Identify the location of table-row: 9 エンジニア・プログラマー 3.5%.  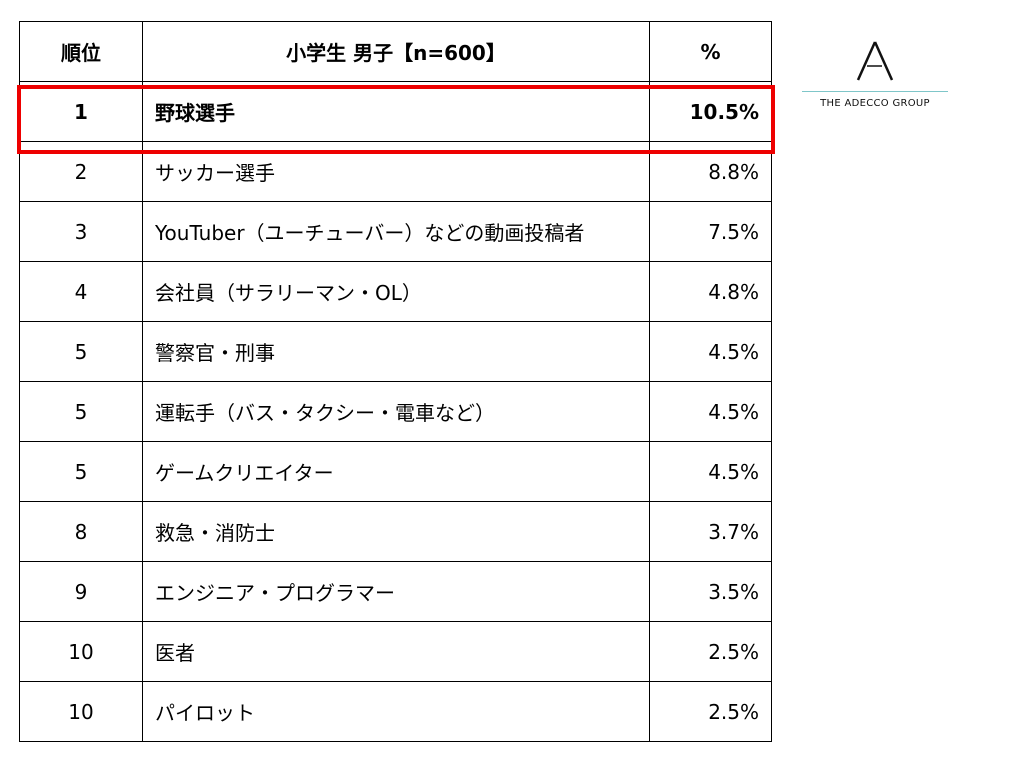
(395, 591).